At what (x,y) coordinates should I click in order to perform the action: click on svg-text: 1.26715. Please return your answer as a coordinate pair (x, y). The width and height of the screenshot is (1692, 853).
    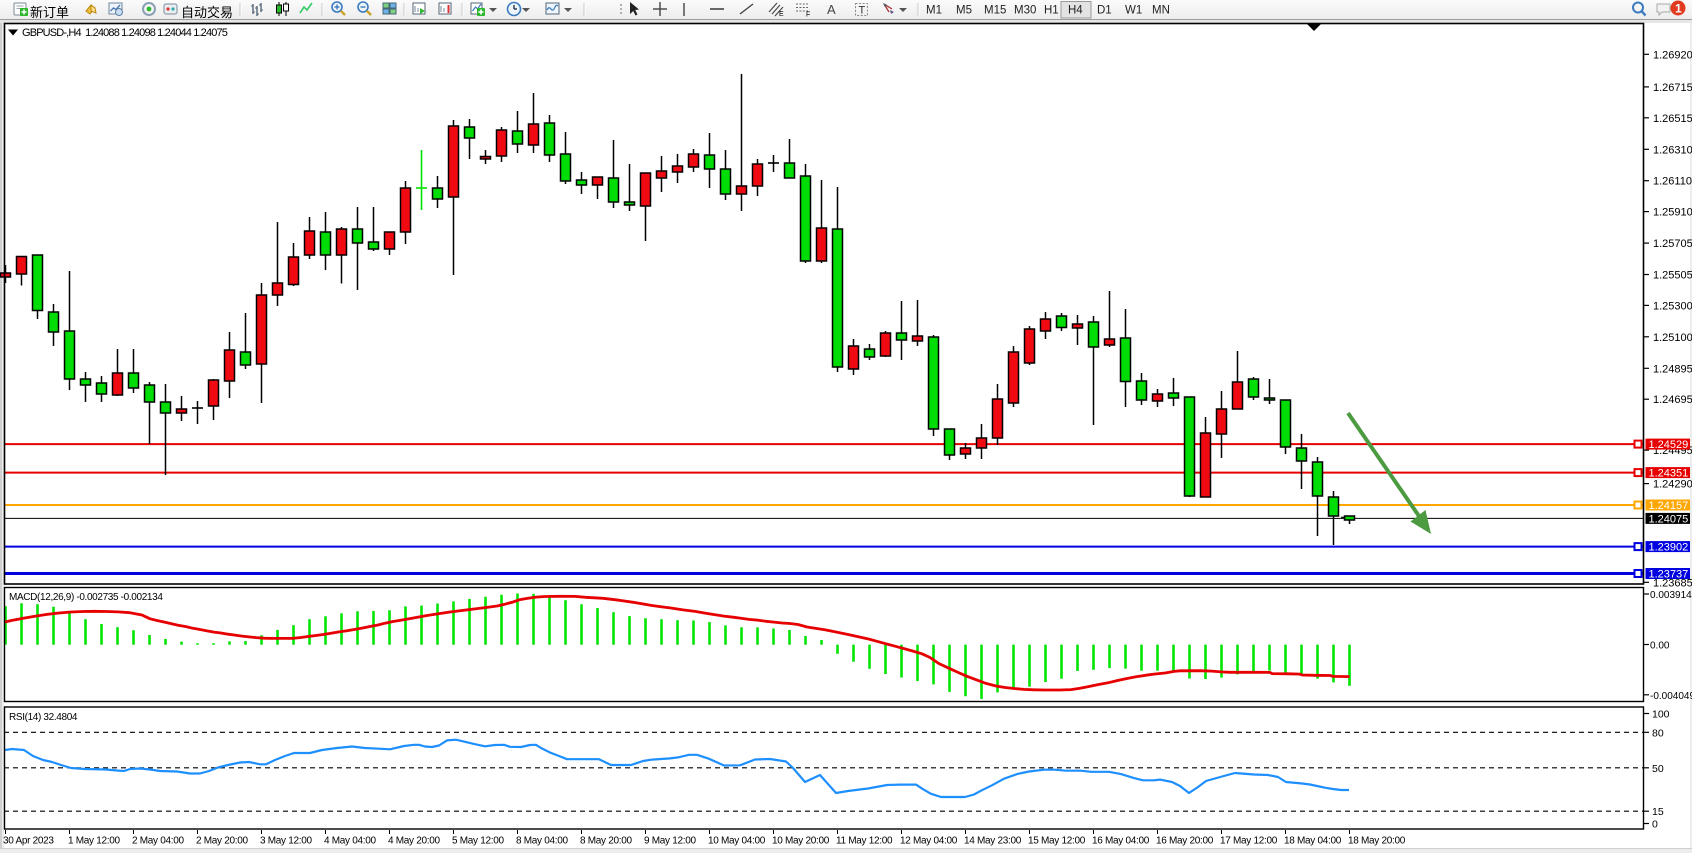
    Looking at the image, I should click on (1672, 88).